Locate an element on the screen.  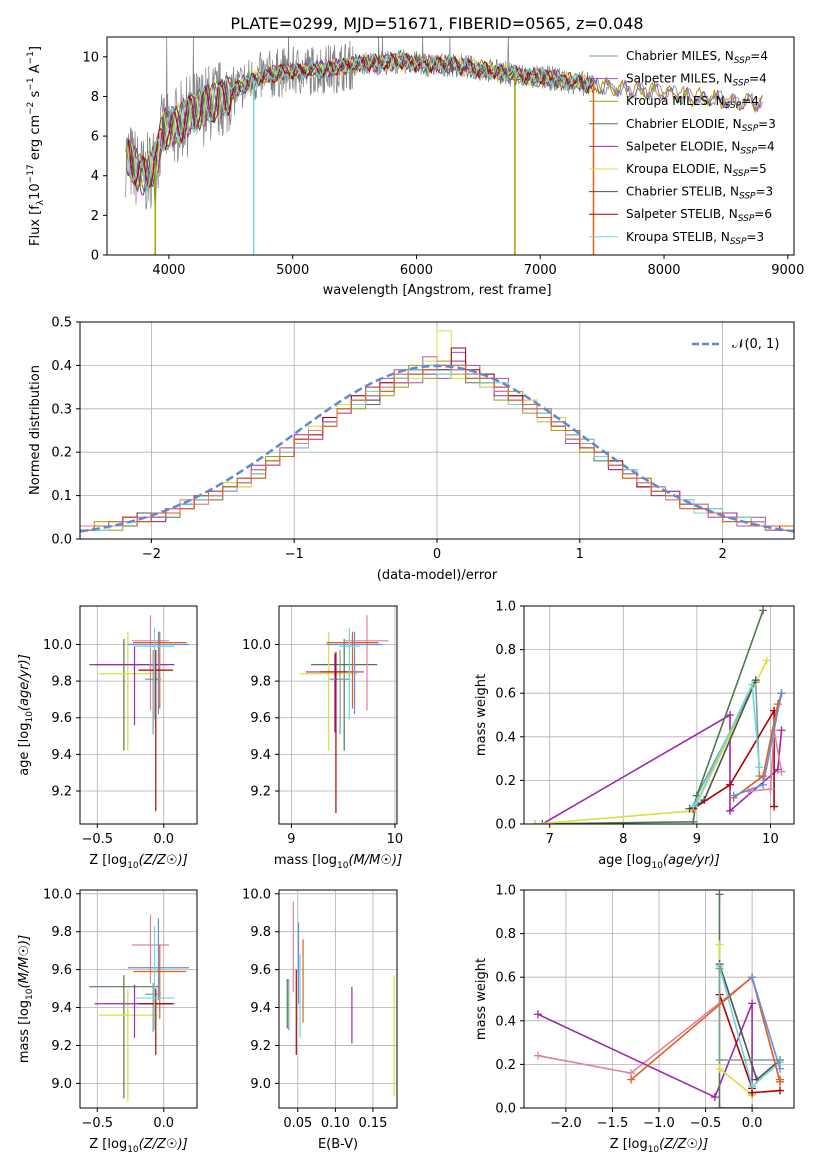
x-tick-label: −1 is located at coordinates (294, 554).